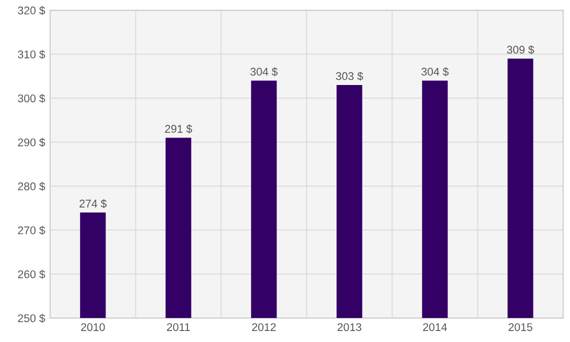  Describe the element at coordinates (32, 186) in the screenshot. I see `y-tick-label: 280 $` at that location.